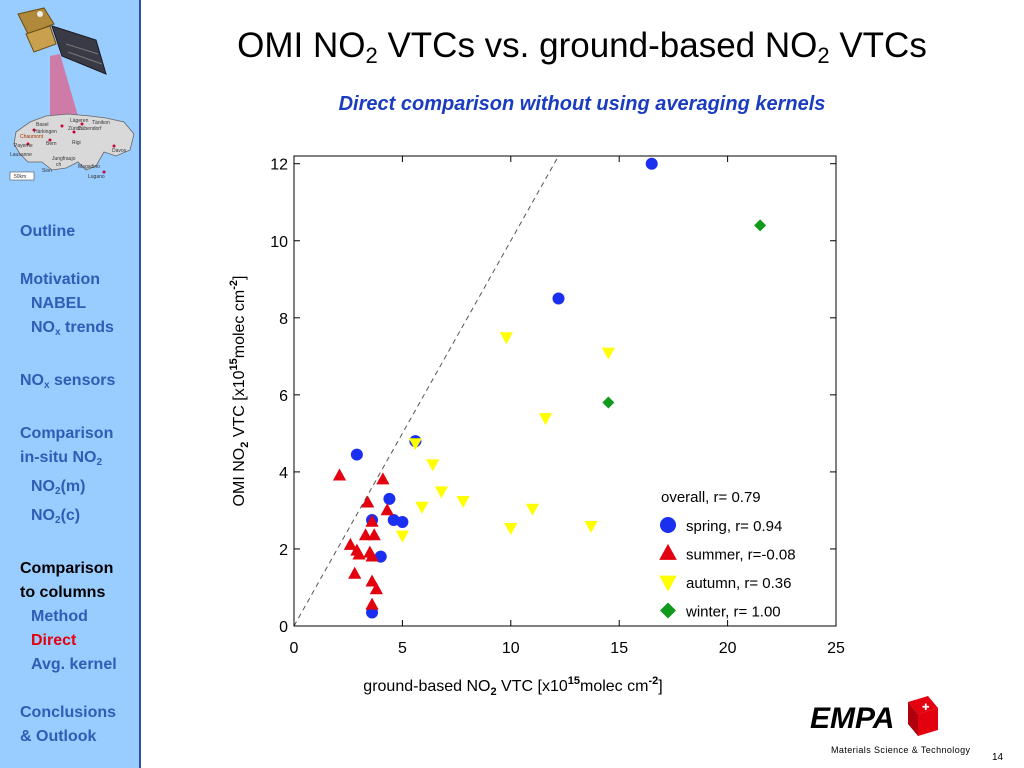 This screenshot has height=768, width=1024. I want to click on legend-label: autumn, r= 0.36, so click(738, 583).